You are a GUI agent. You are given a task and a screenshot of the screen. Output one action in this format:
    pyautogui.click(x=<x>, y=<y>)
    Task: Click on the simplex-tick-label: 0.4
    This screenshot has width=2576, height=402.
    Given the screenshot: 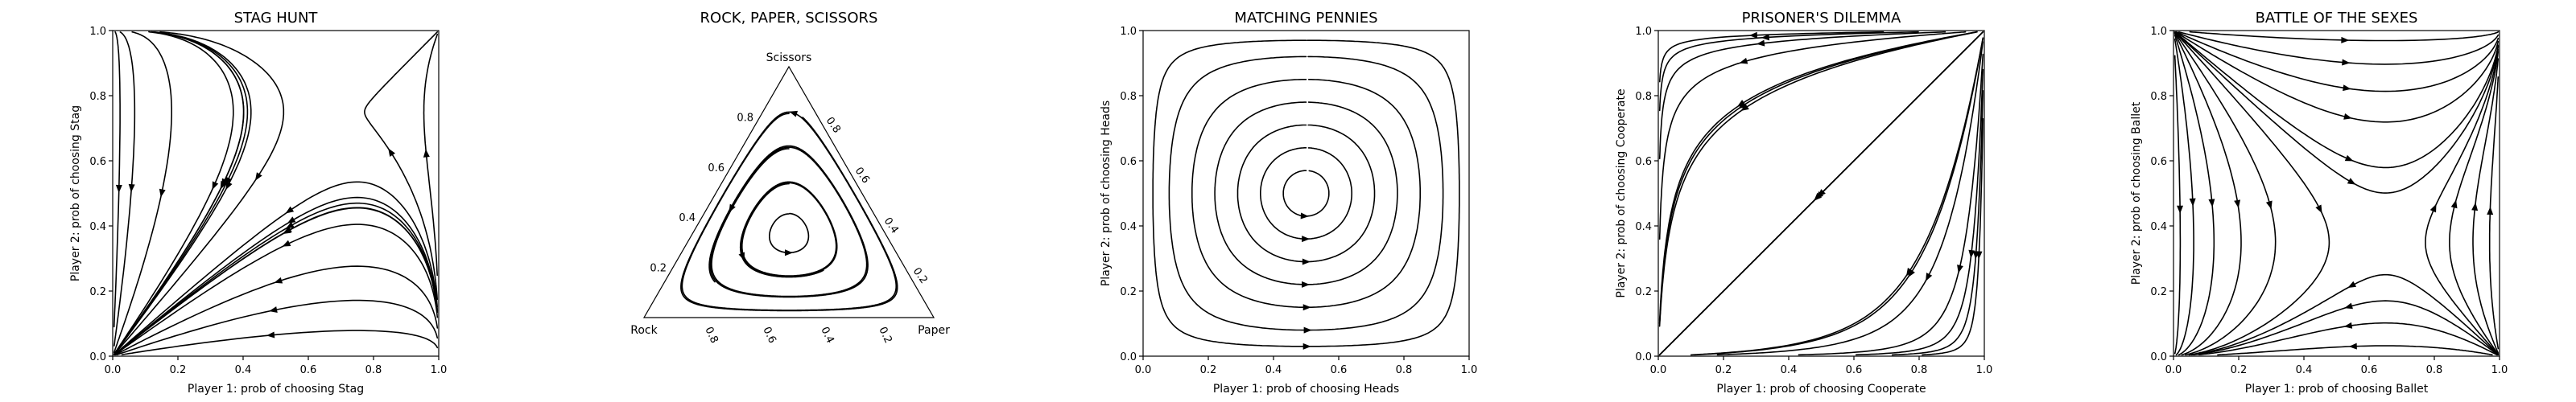 What is the action you would take?
    pyautogui.click(x=891, y=225)
    